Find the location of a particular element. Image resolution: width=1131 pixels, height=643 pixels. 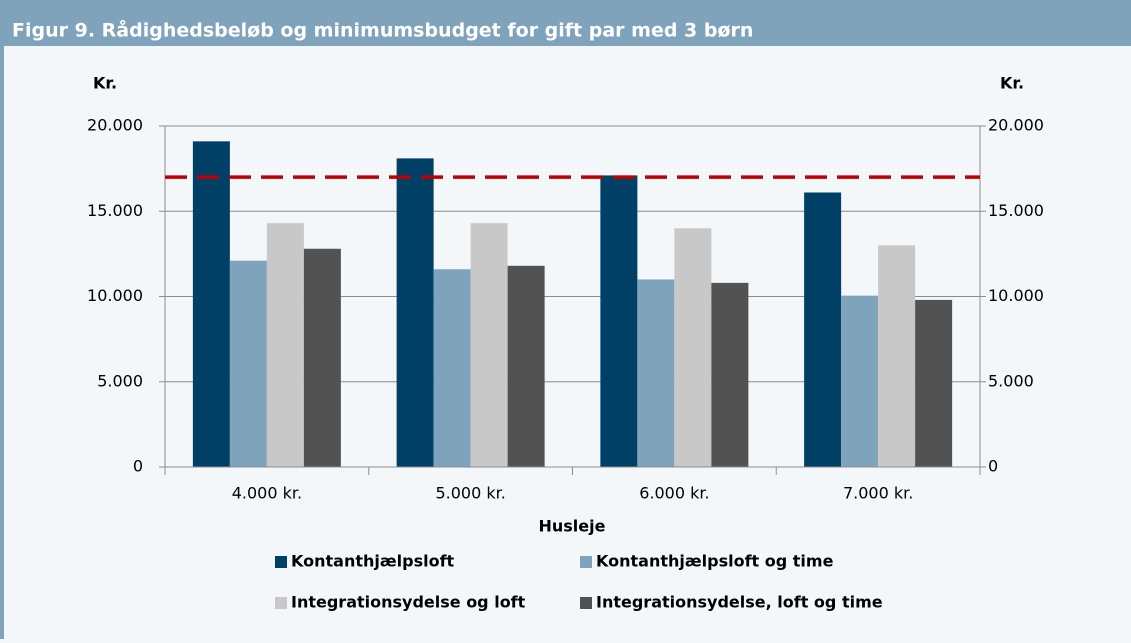

x-tick-label: 6.000 kr. is located at coordinates (674, 493).